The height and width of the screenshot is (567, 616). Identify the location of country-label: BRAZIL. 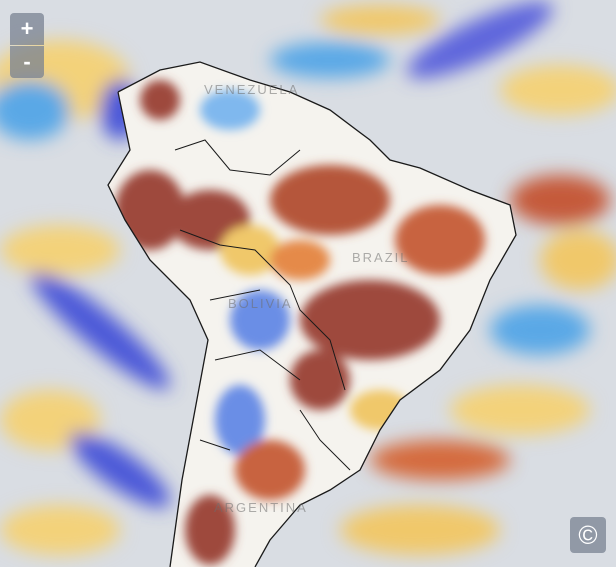
(381, 257).